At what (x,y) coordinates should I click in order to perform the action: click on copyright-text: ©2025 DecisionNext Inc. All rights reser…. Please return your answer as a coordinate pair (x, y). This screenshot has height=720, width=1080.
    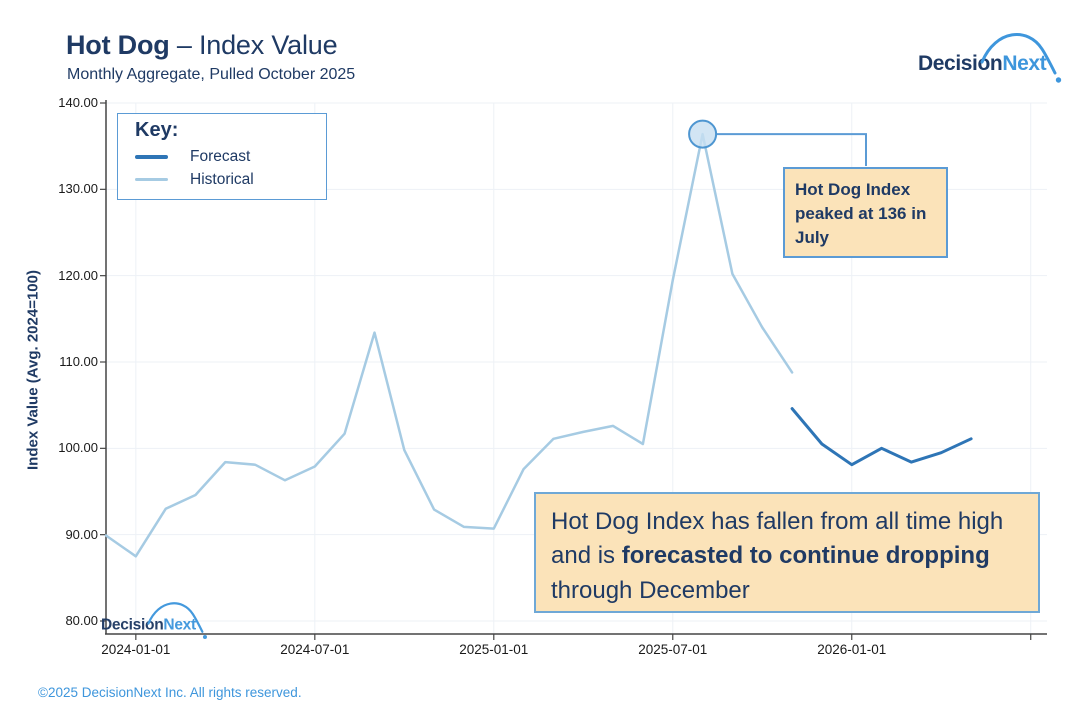
    Looking at the image, I should click on (170, 692).